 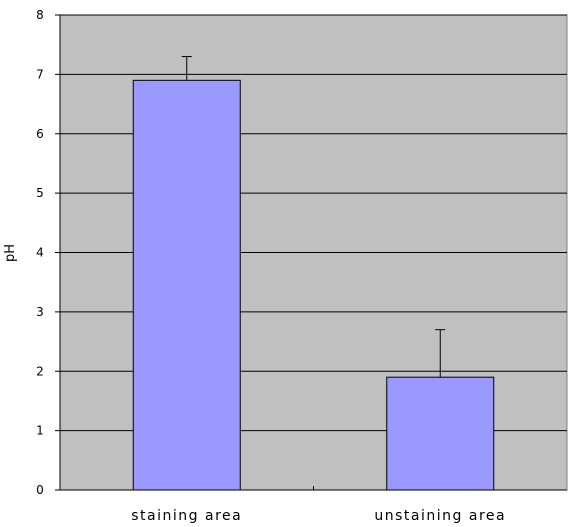 What do you see at coordinates (10, 253) in the screenshot?
I see `y-axis-title: pH` at bounding box center [10, 253].